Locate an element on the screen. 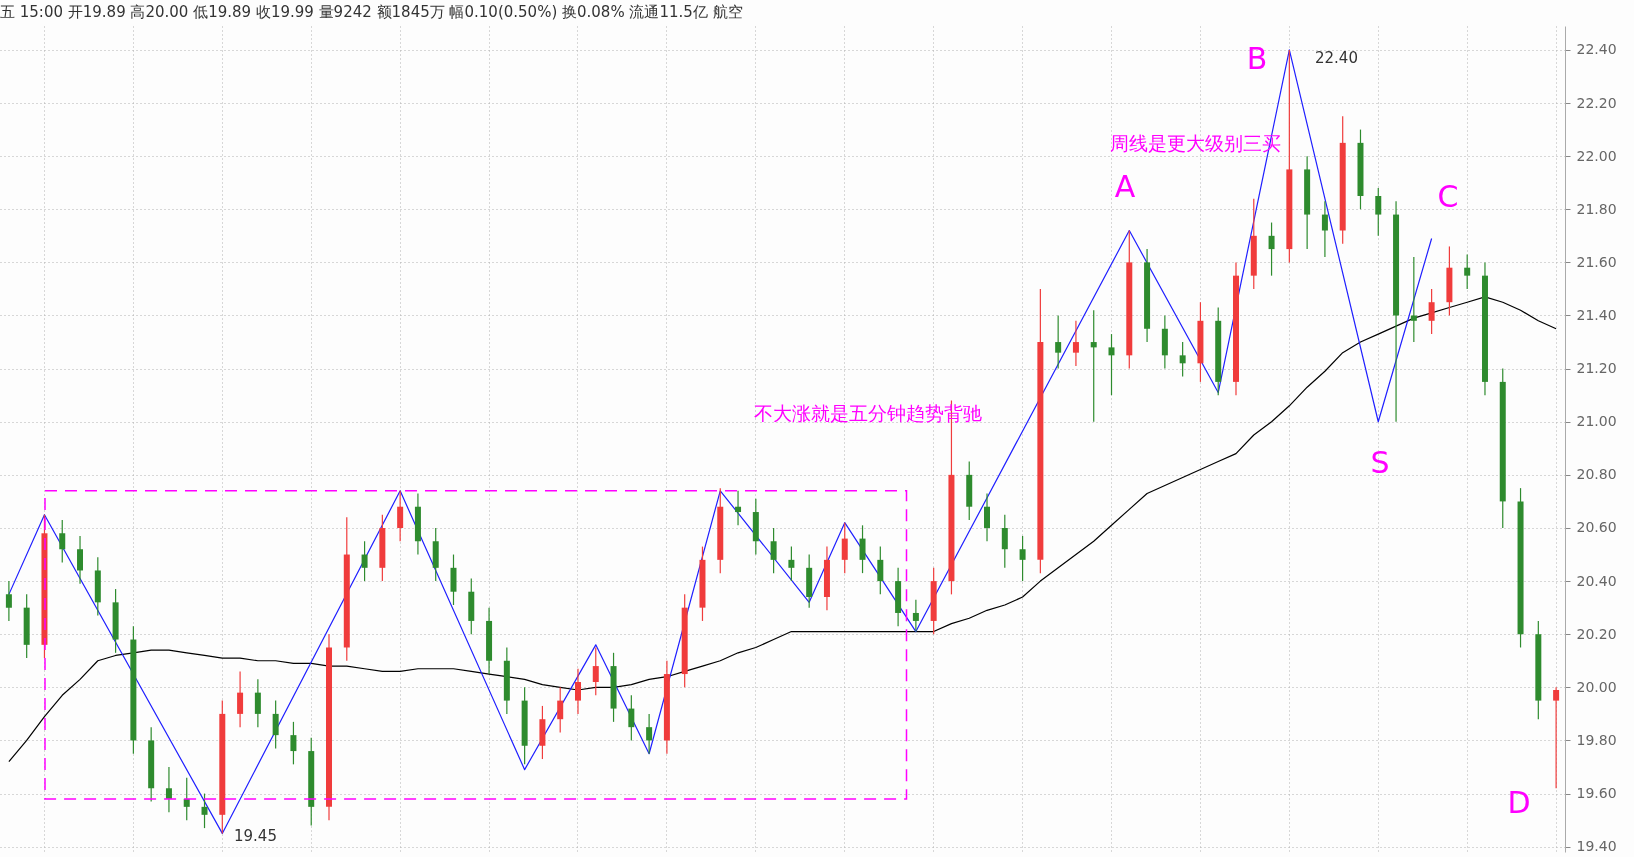 The image size is (1634, 857). y-tick-label: 19.80 is located at coordinates (1596, 739).